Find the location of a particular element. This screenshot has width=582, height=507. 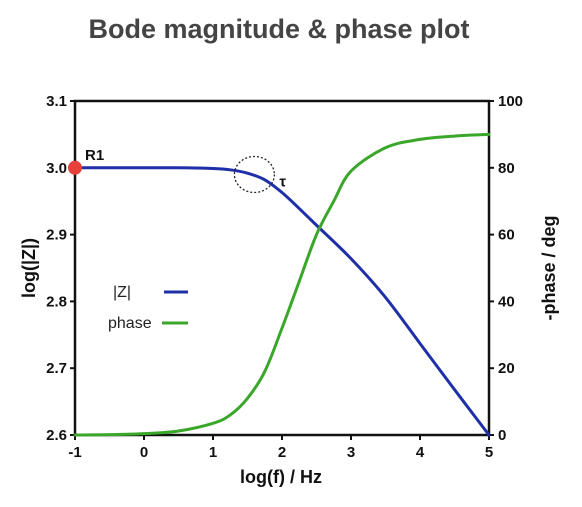

x-tick-label: 0 is located at coordinates (144, 452).